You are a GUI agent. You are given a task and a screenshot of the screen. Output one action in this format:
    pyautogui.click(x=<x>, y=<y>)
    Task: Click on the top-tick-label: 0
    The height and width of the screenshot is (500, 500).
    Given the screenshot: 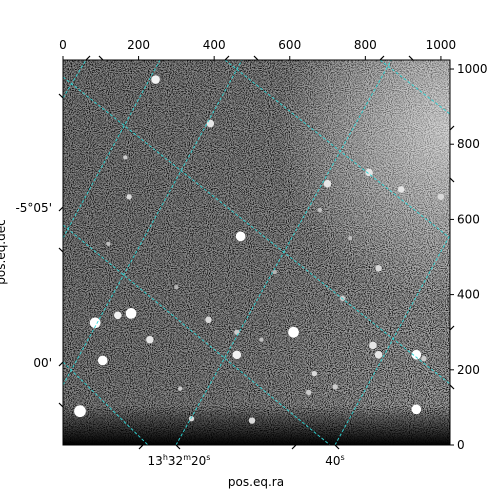 What is the action you would take?
    pyautogui.click(x=63, y=45)
    